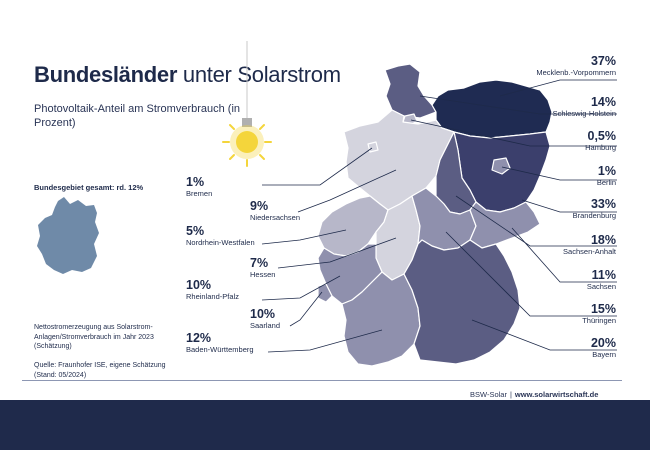  I want to click on label-sachsen: 11% Sachsen, so click(601, 280).